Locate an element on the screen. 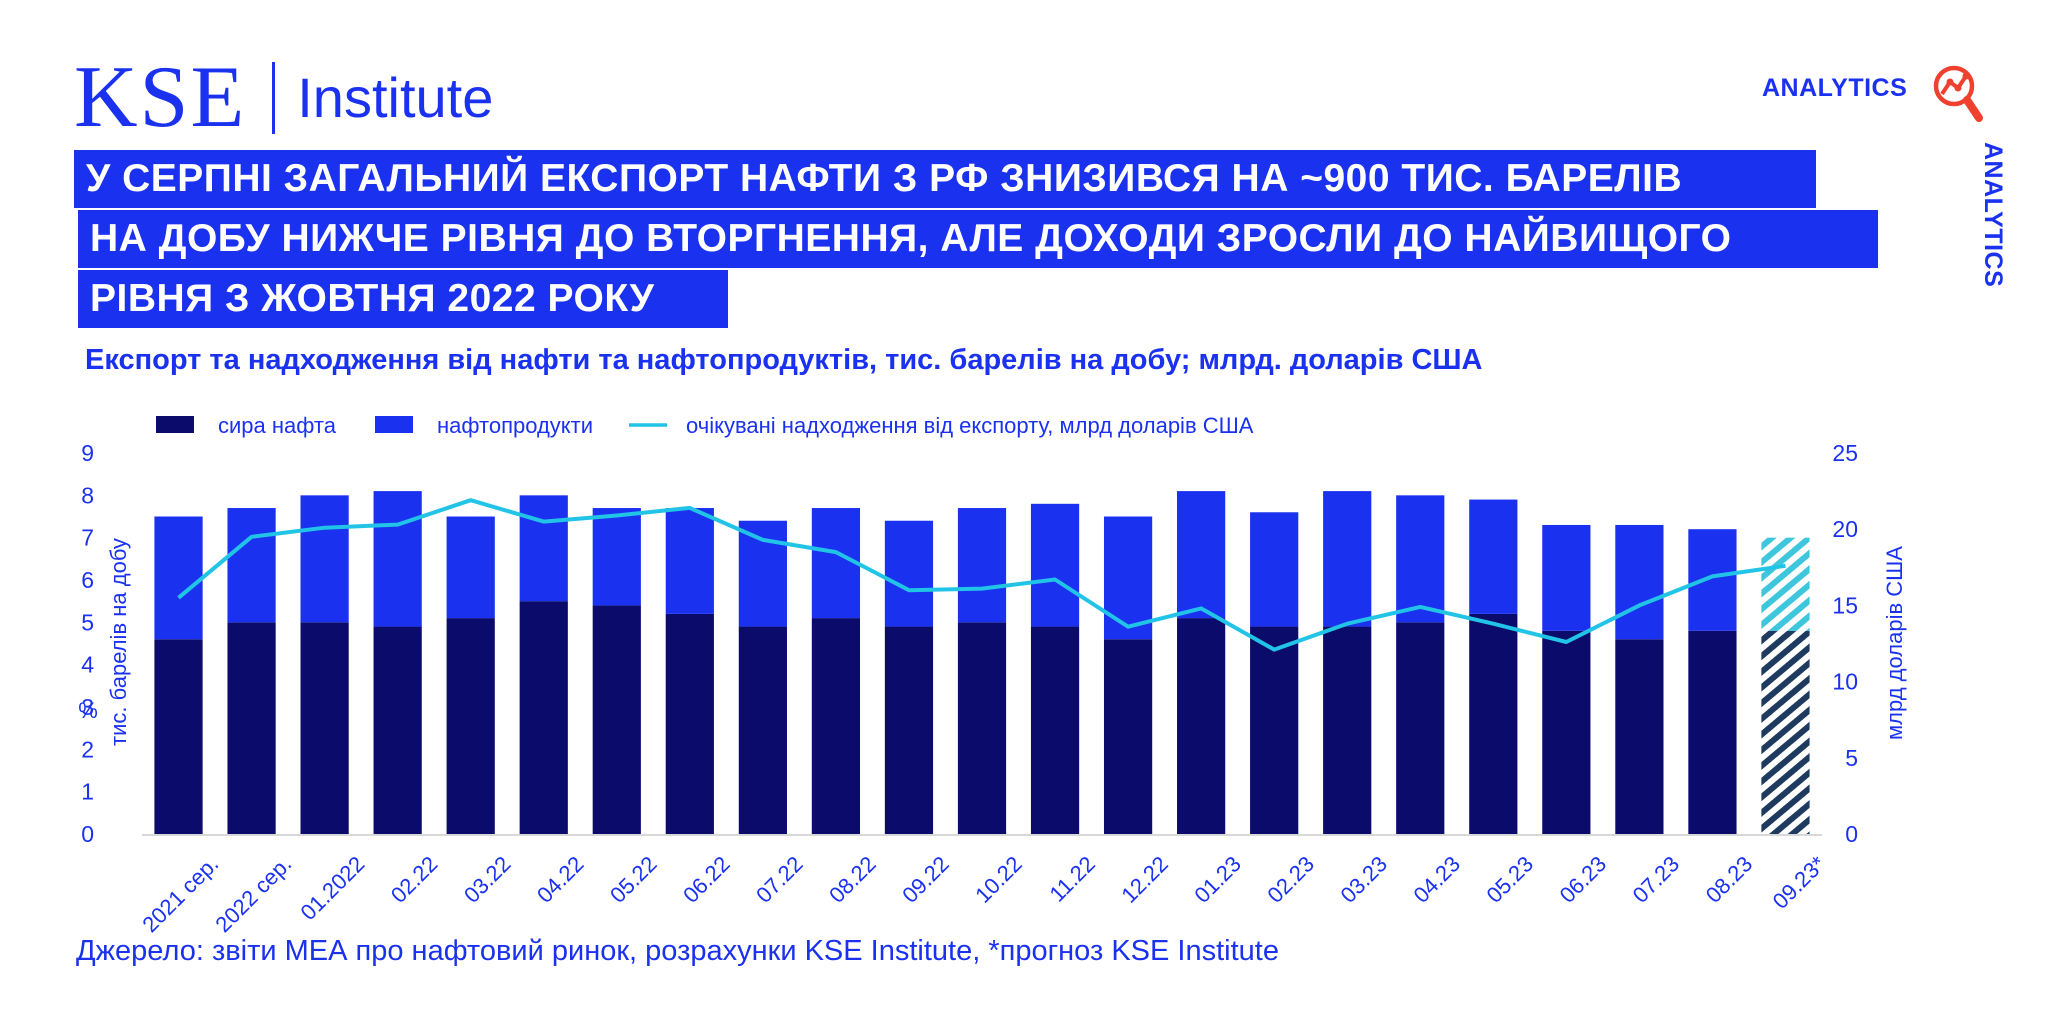 The width and height of the screenshot is (2048, 1027). x-tick-label: 03.23 is located at coordinates (1363, 879).